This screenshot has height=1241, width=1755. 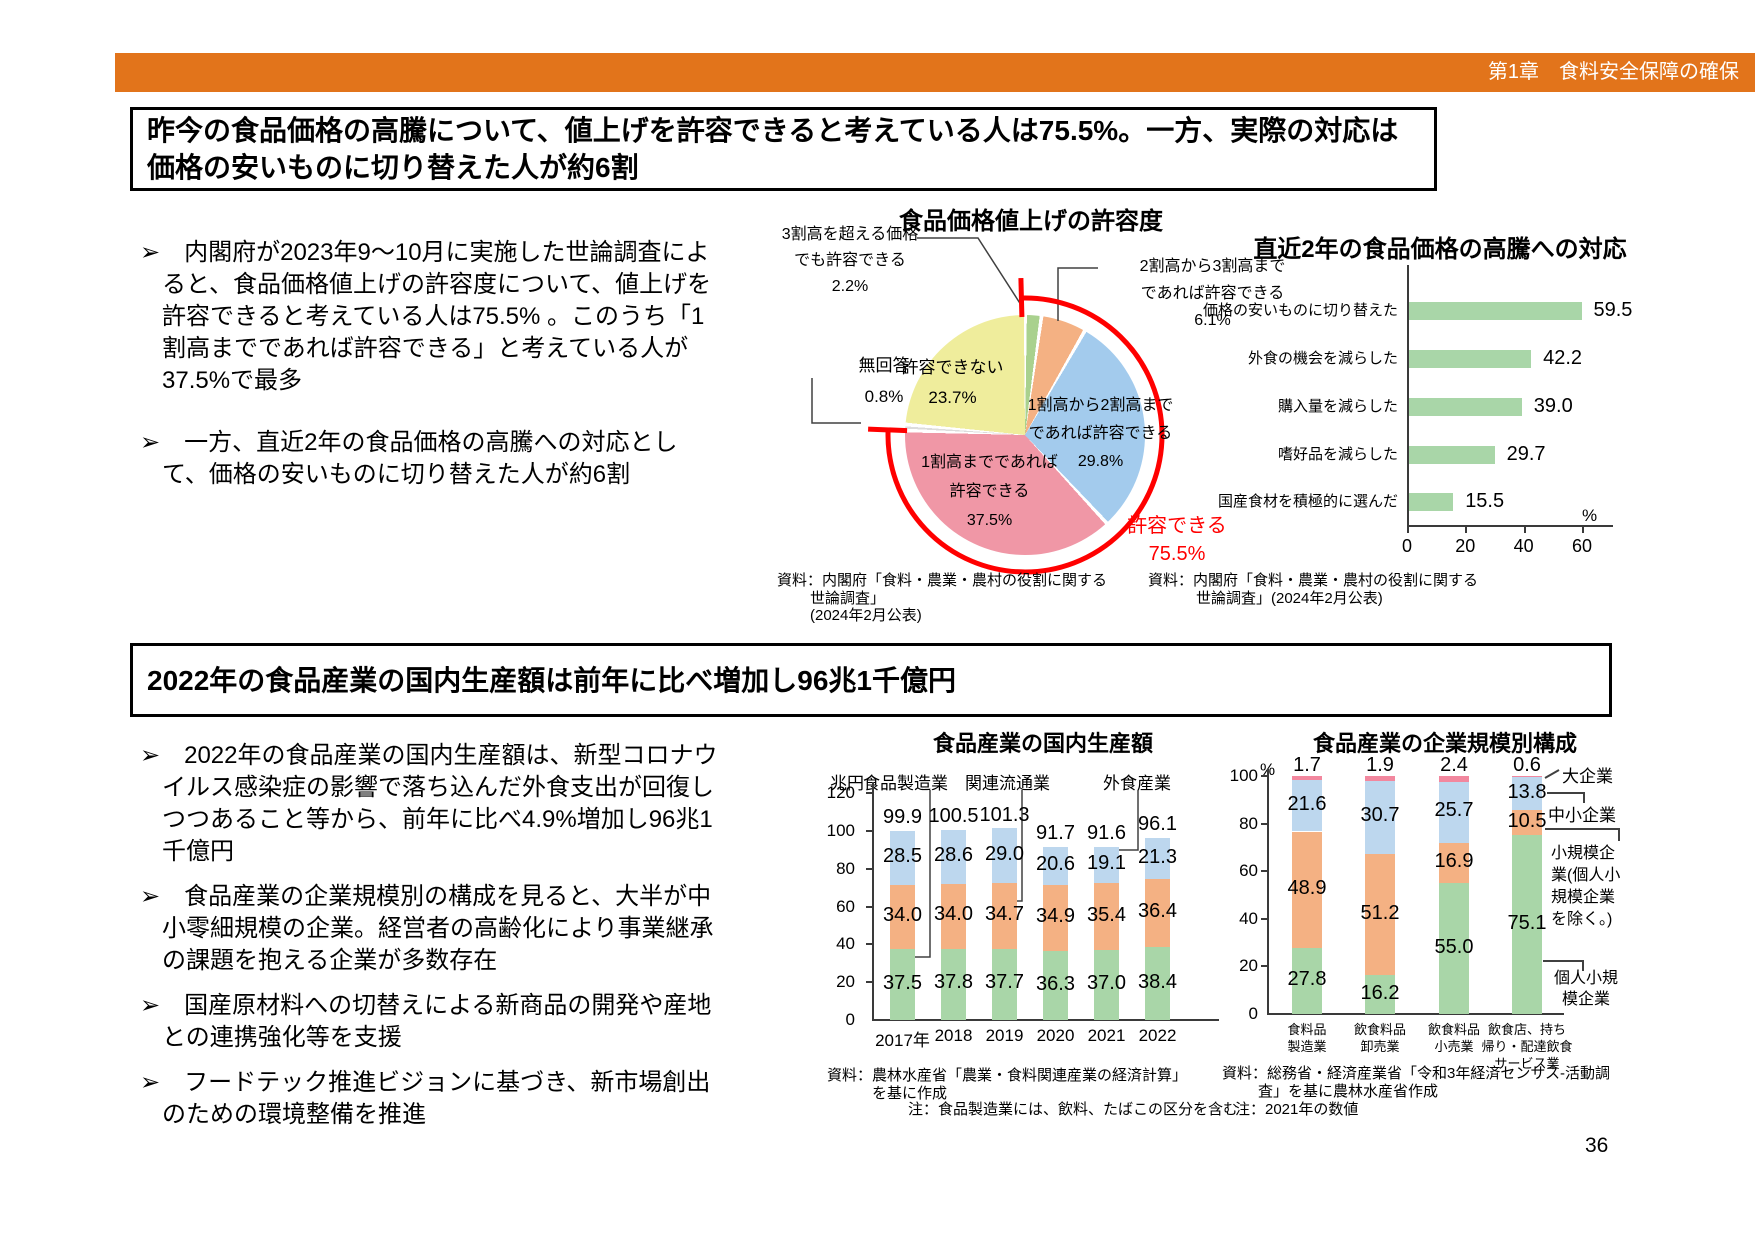 I want to click on segment-value-label: 21.3, so click(x=1157, y=856).